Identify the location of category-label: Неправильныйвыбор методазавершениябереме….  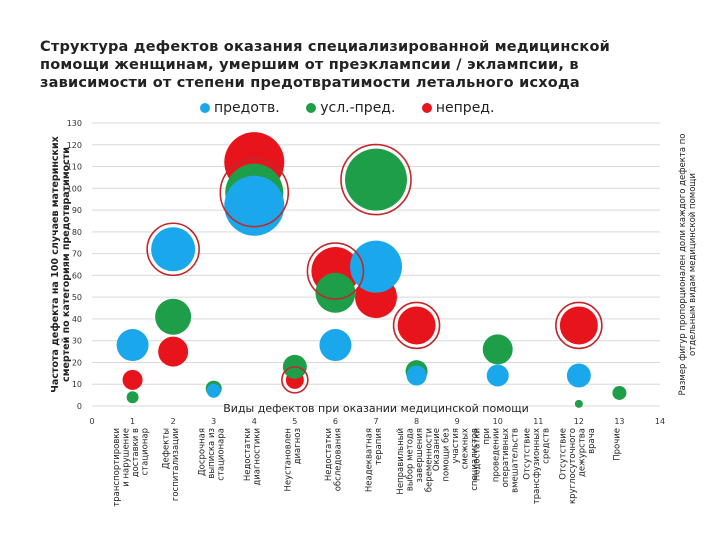
(415, 461).